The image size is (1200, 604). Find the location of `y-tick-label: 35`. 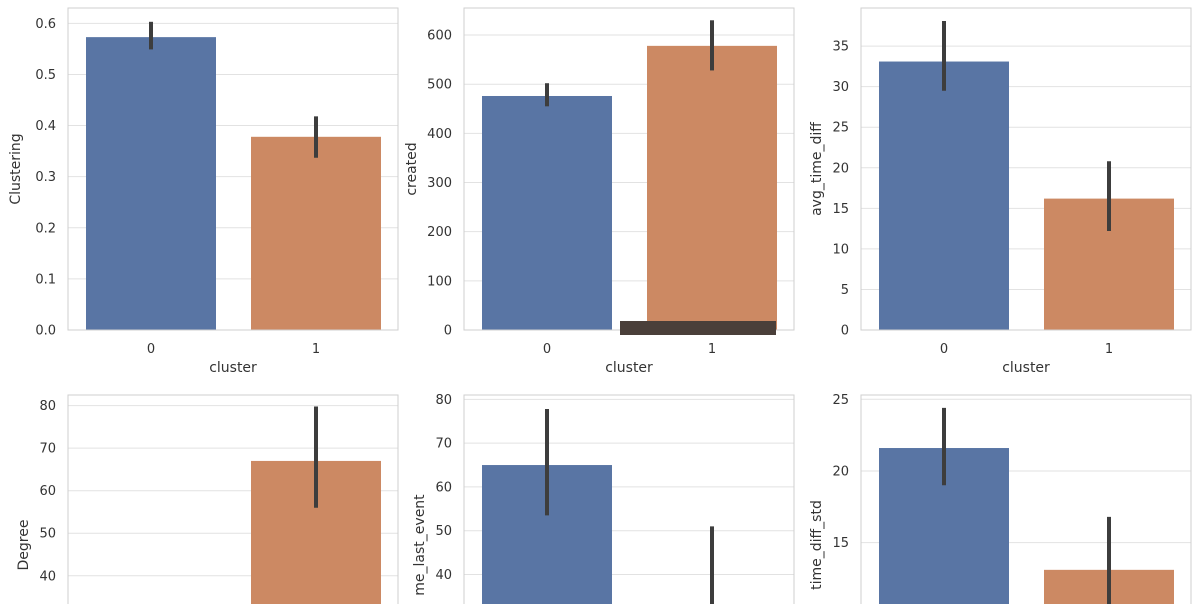

y-tick-label: 35 is located at coordinates (840, 47).